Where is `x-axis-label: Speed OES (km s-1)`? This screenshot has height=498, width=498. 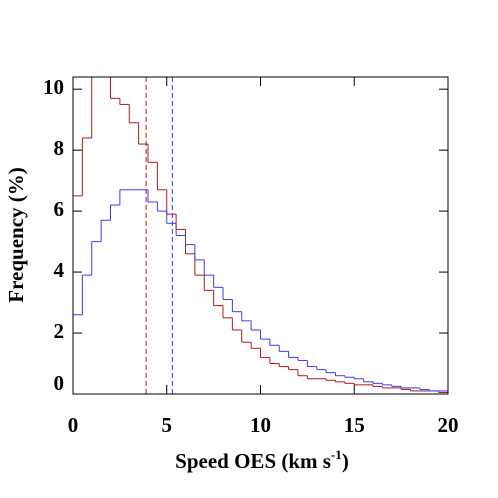 x-axis-label: Speed OES (km s-1) is located at coordinates (262, 460).